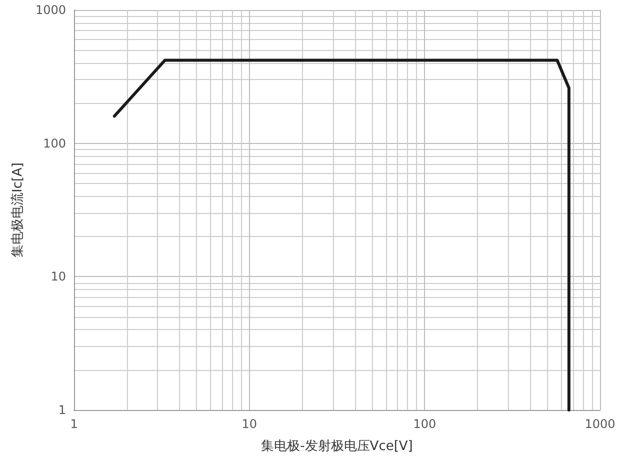 Image resolution: width=622 pixels, height=468 pixels. Describe the element at coordinates (50, 10) in the screenshot. I see `y-tick-label: 1000` at that location.